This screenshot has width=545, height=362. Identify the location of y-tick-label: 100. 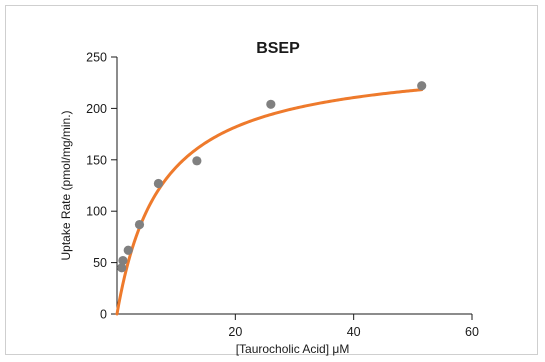
(96, 212).